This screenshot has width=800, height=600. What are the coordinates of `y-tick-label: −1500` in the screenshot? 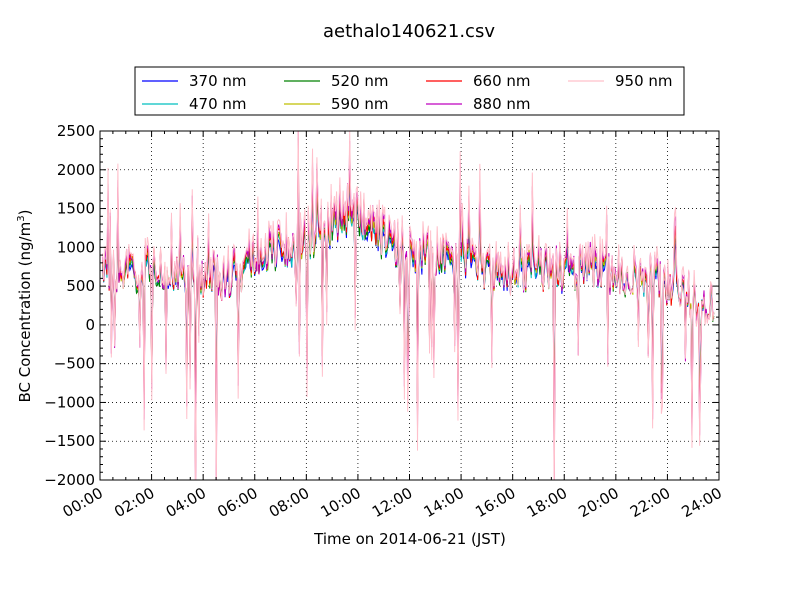 It's located at (69, 441).